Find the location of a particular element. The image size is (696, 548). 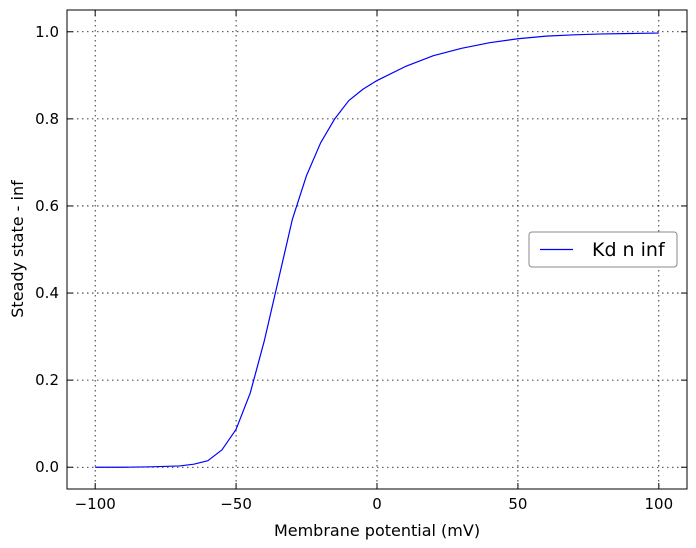

y-tick-label: 0.4 is located at coordinates (47, 293).